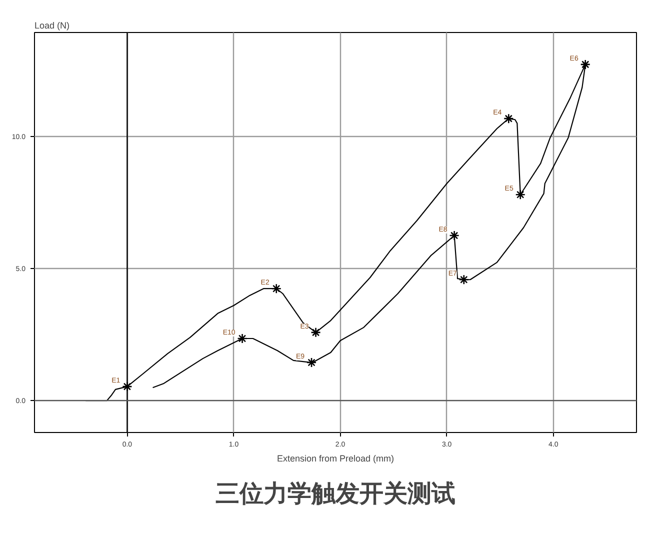 The width and height of the screenshot is (665, 545). Describe the element at coordinates (52, 25) in the screenshot. I see `y-axis-title: Load (N)` at that location.